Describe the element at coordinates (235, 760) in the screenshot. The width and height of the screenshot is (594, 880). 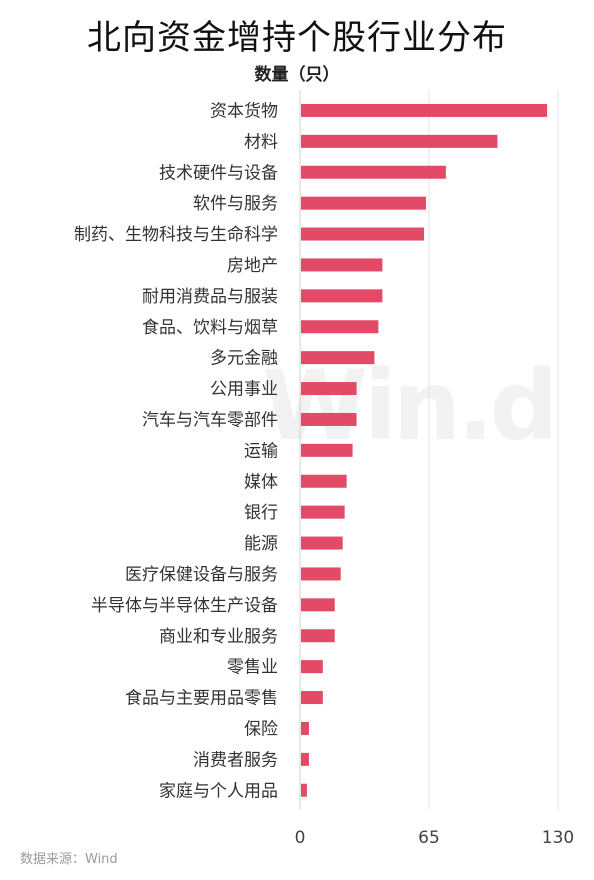
I see `category-label: 消费者服务` at that location.